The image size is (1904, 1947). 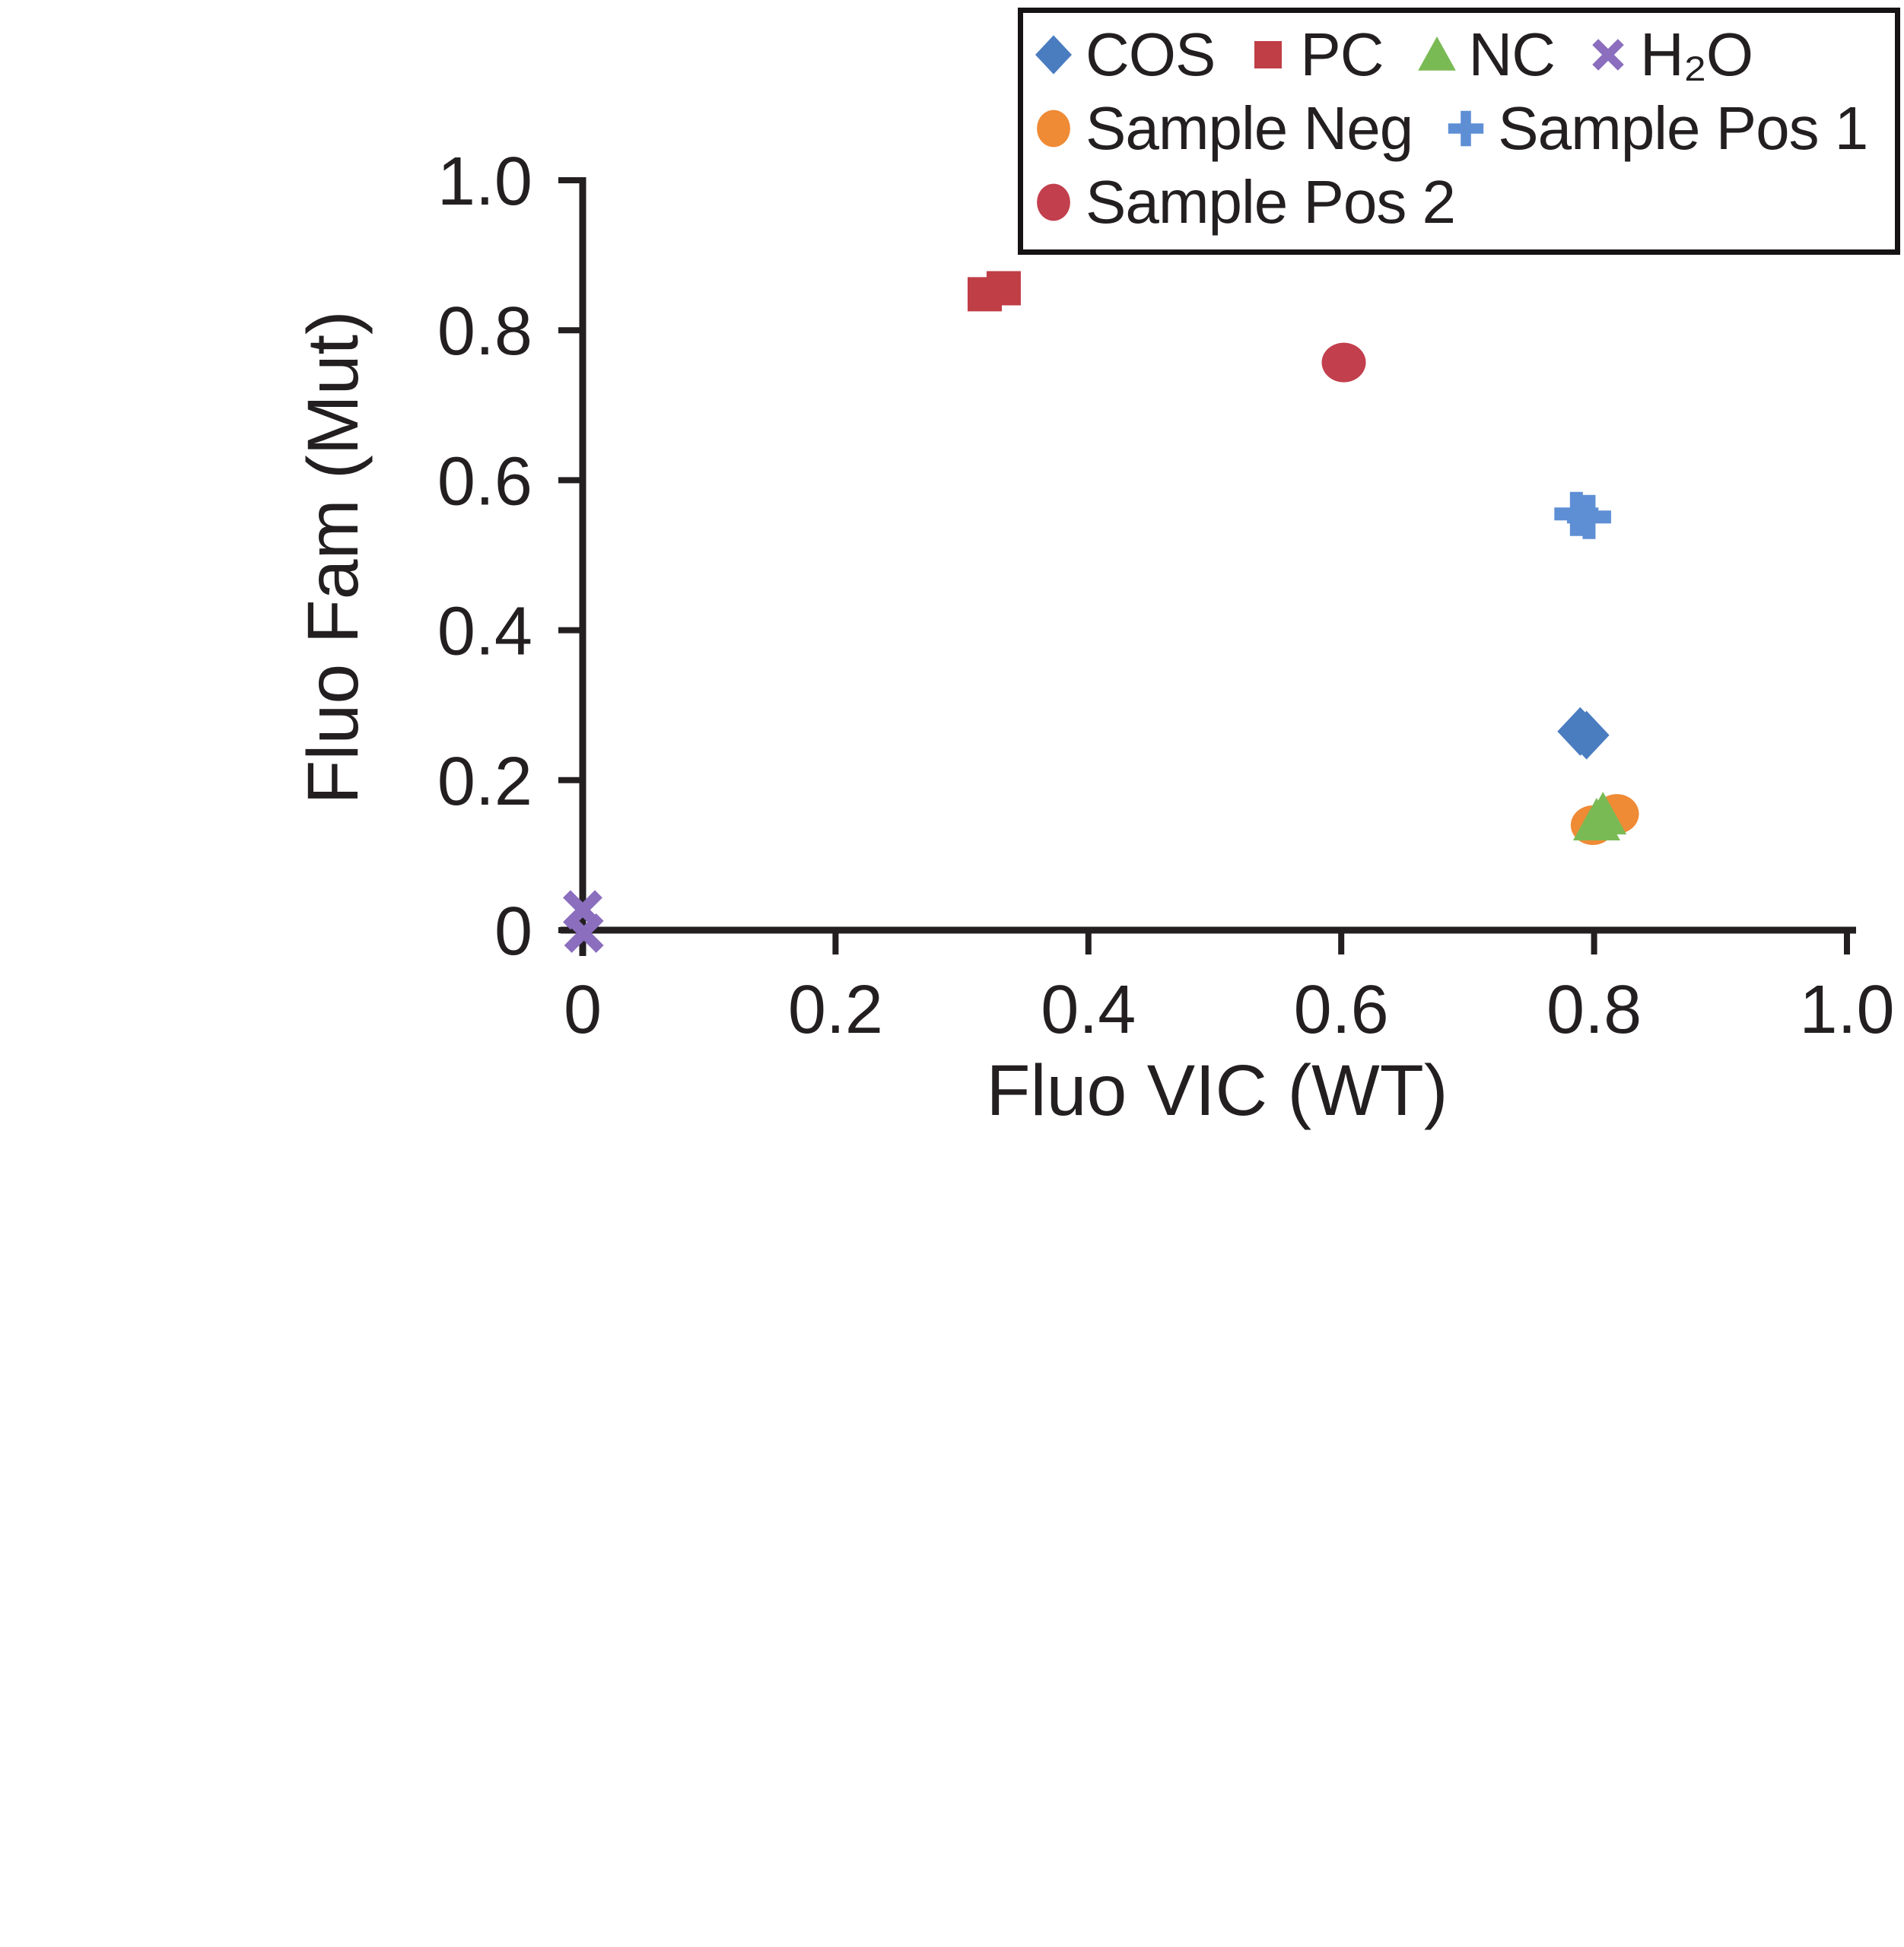 I want to click on legend-item-sample-neg: Sample Neg, so click(x=1221, y=128).